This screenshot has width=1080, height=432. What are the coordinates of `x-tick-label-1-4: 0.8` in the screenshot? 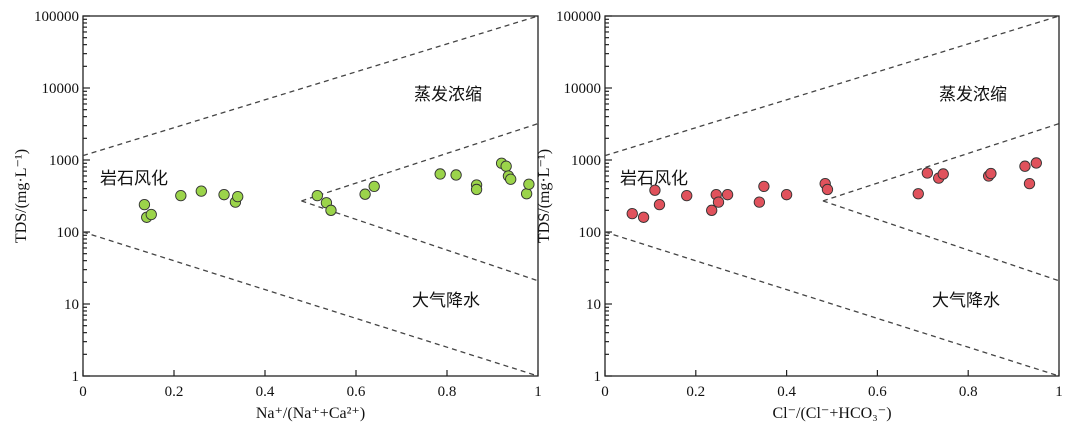 It's located at (447, 392).